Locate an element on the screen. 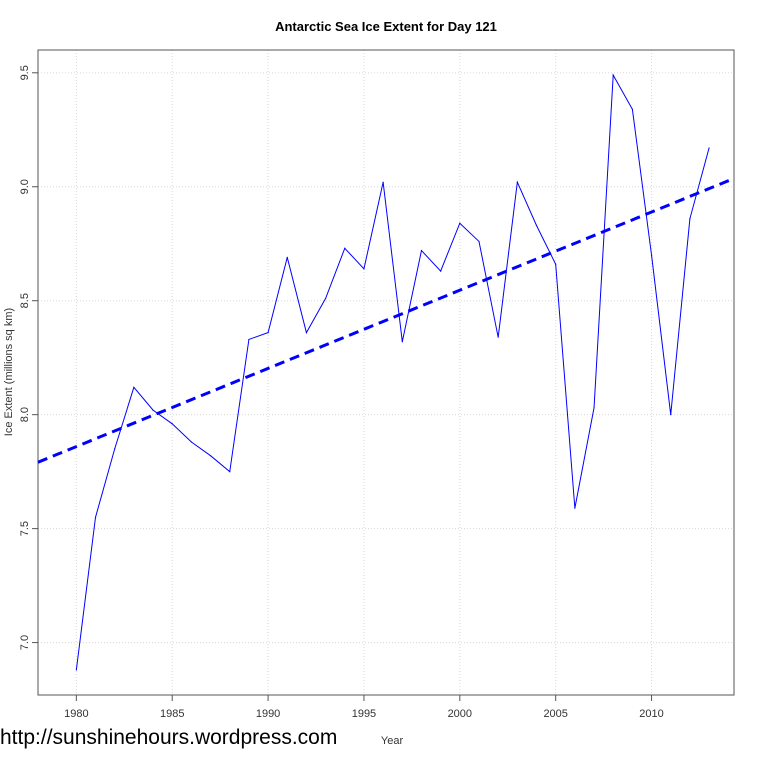 This screenshot has width=760, height=759. y-tick-label: 8.5 is located at coordinates (25, 300).